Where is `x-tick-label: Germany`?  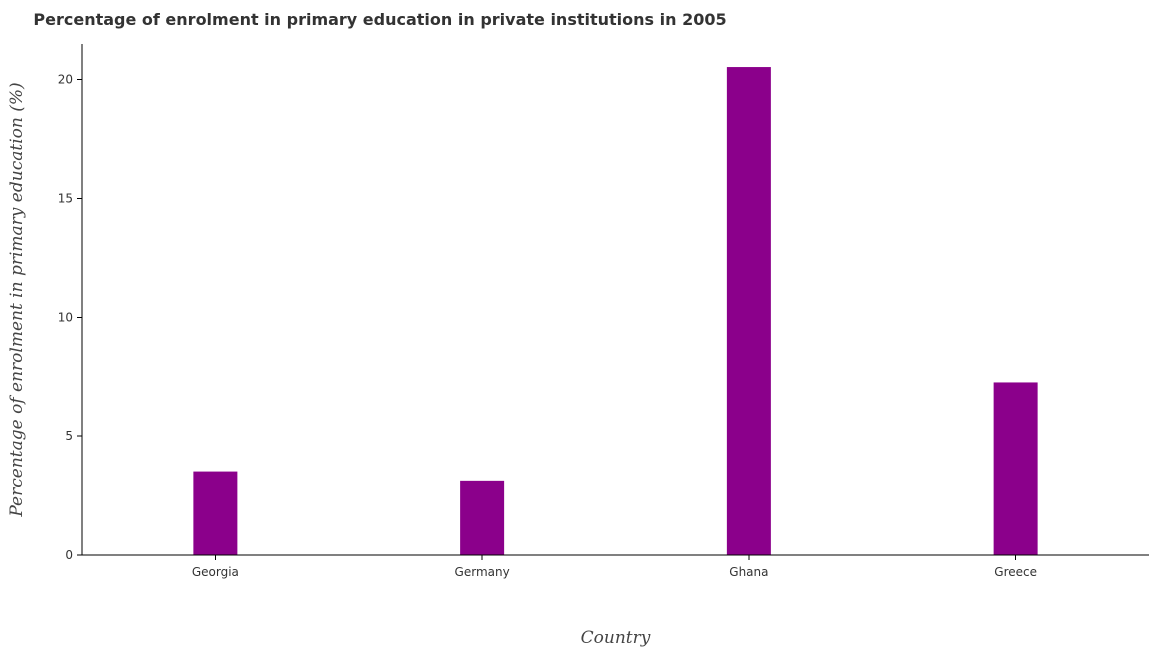 x-tick-label: Germany is located at coordinates (482, 572).